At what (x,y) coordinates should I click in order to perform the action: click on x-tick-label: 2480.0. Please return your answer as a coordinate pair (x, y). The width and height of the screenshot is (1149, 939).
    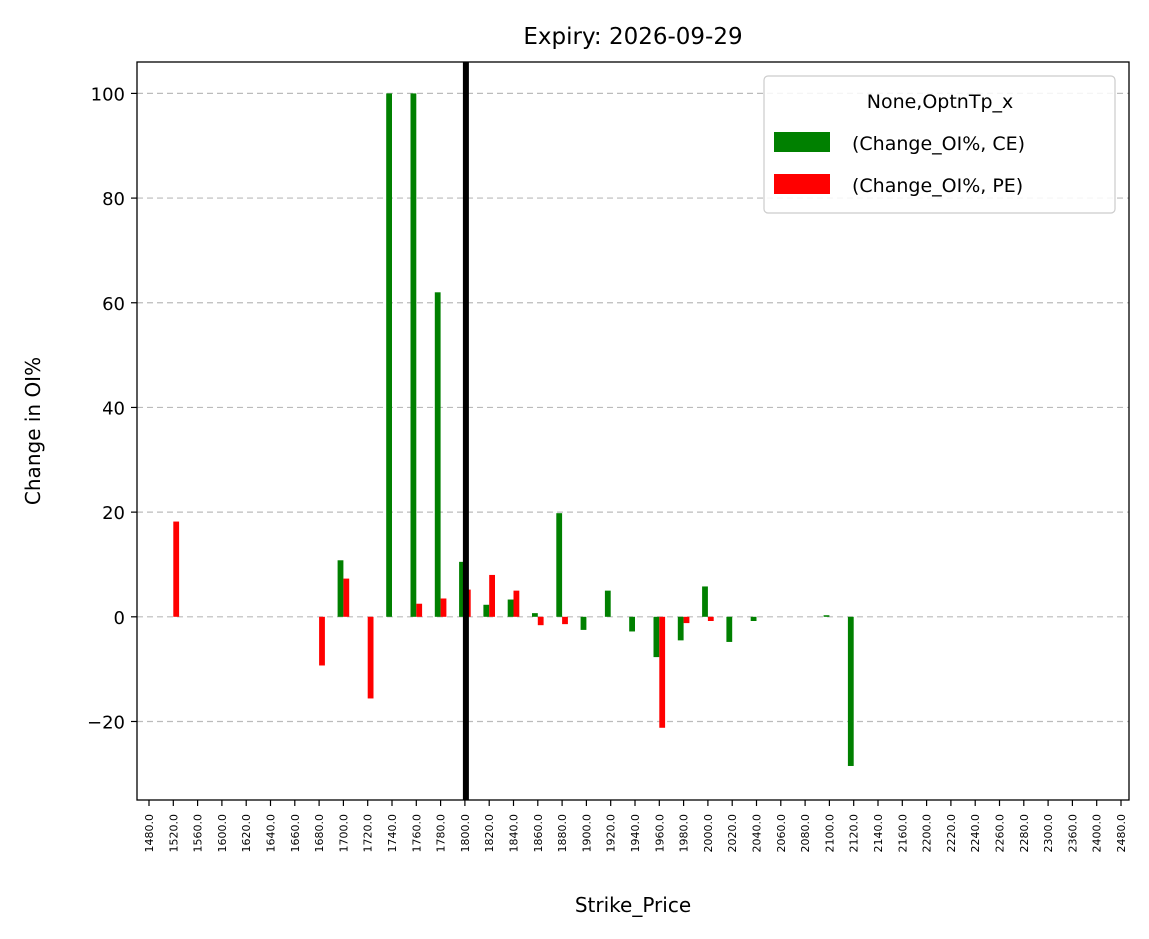
    Looking at the image, I should click on (1121, 833).